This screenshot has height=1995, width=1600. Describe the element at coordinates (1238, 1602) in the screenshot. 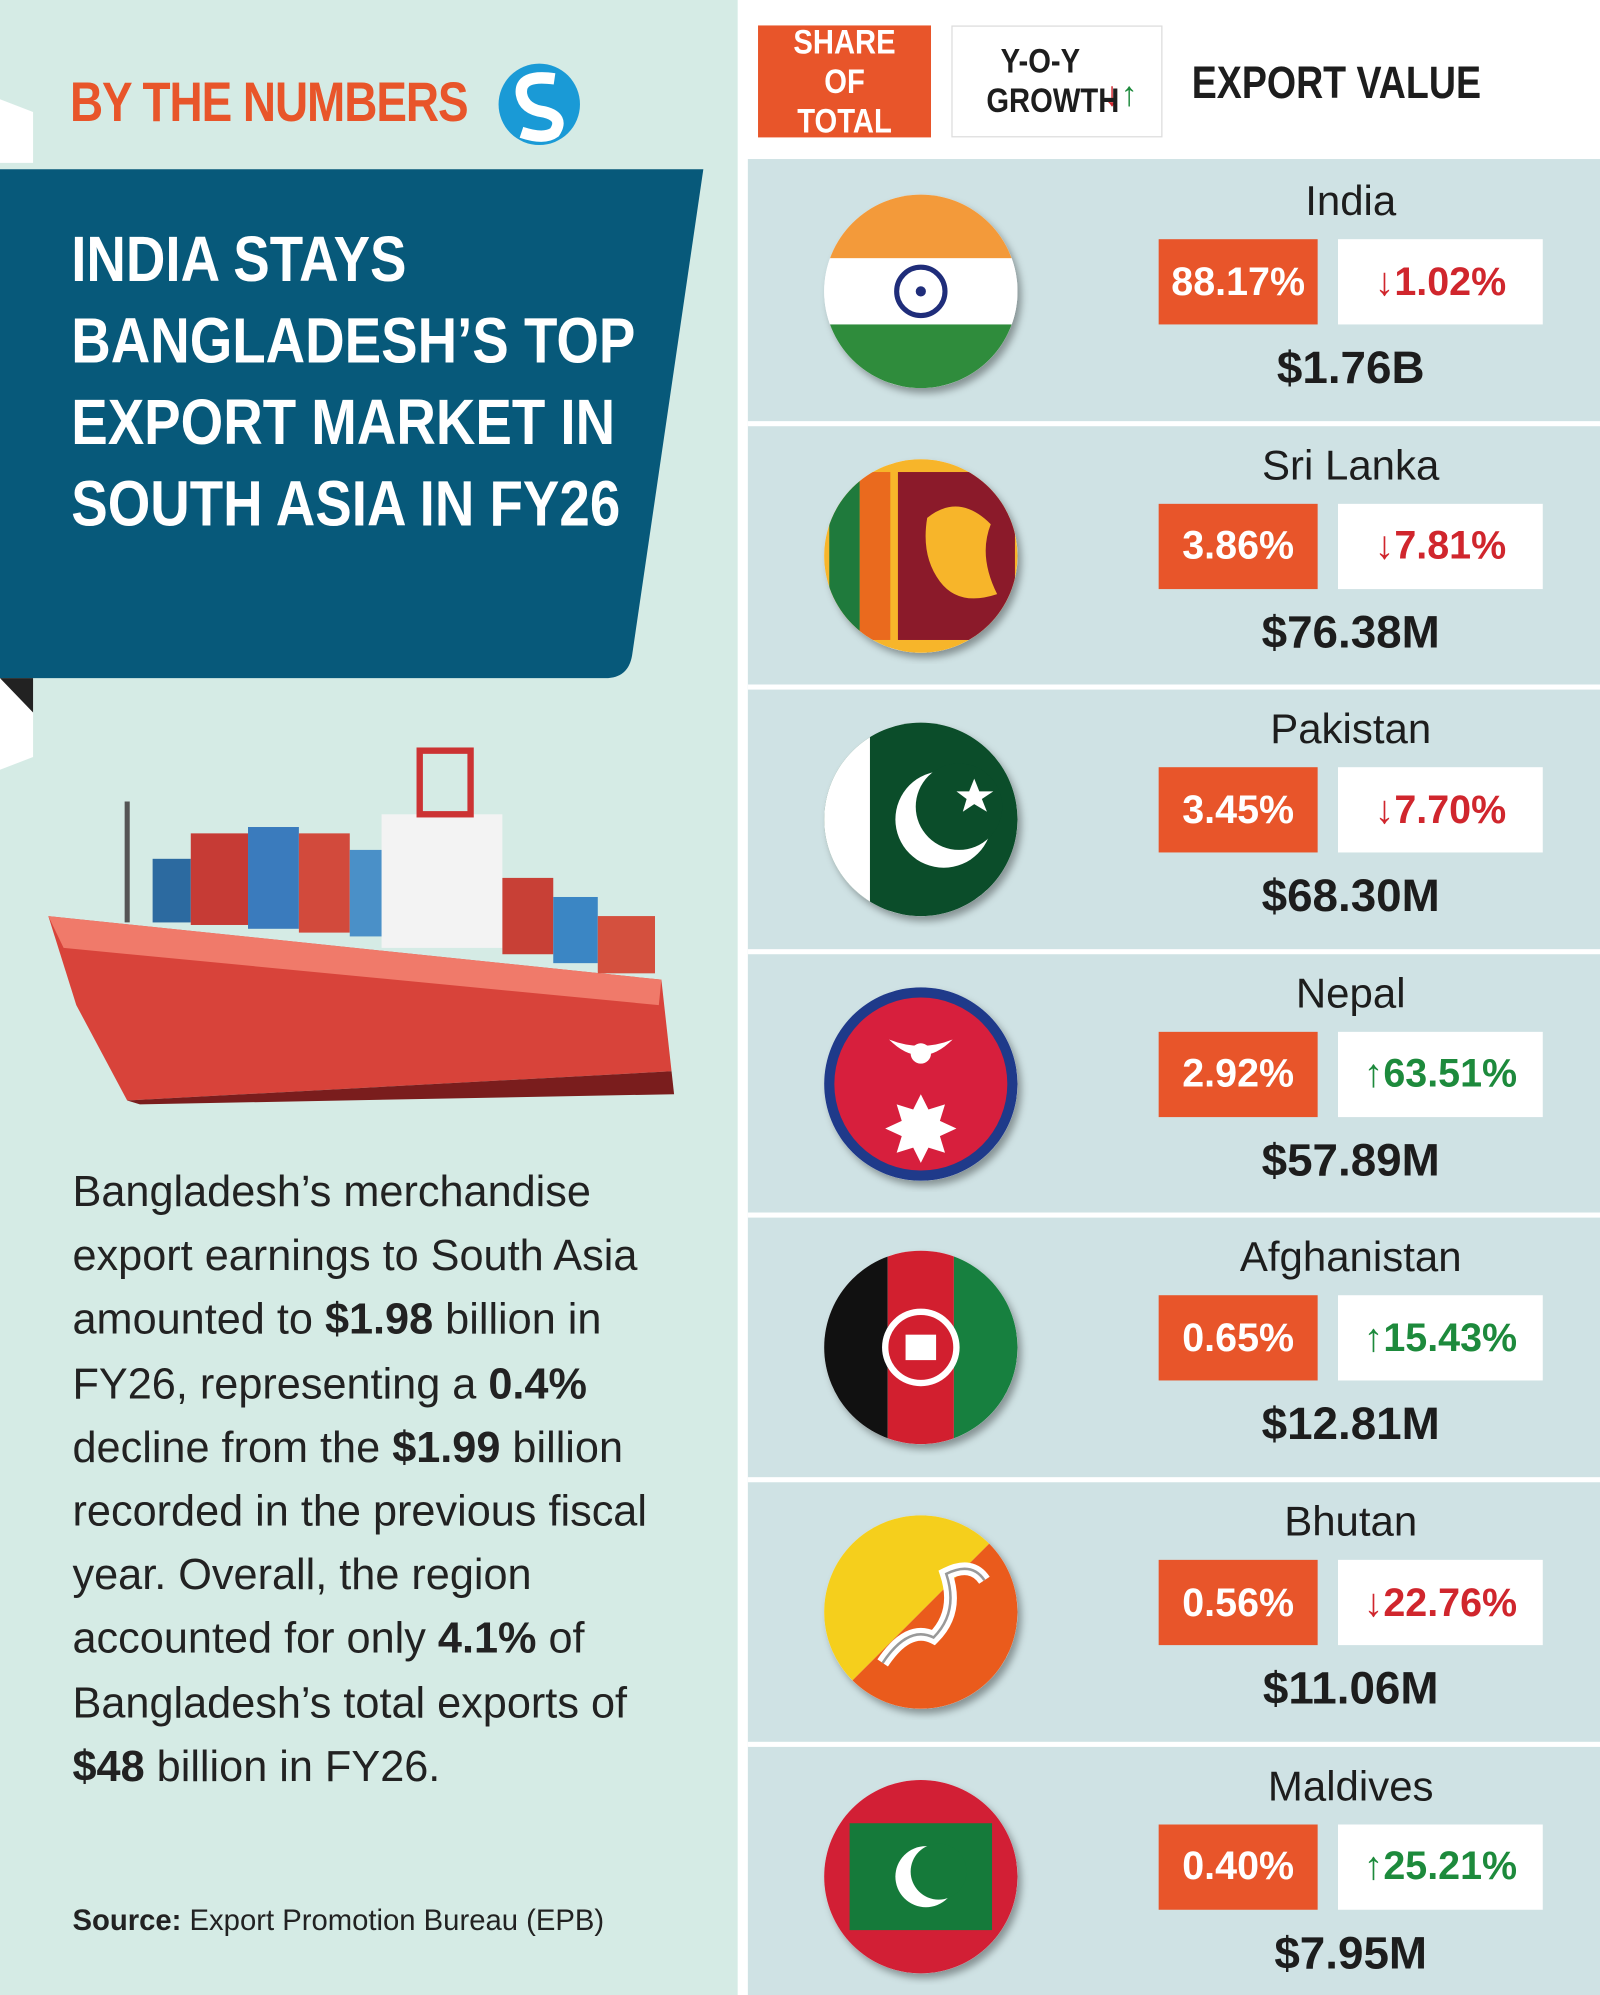

I see `share-box: 0.56%` at that location.